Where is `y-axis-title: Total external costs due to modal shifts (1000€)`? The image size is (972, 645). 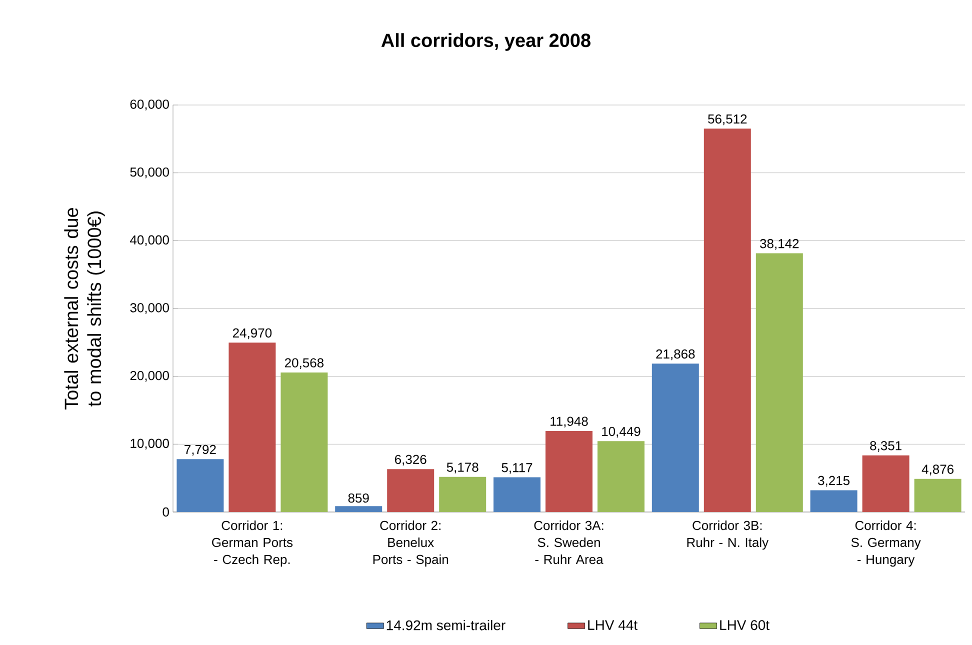
y-axis-title: Total external costs due to modal shifts (1000€) is located at coordinates (84, 309).